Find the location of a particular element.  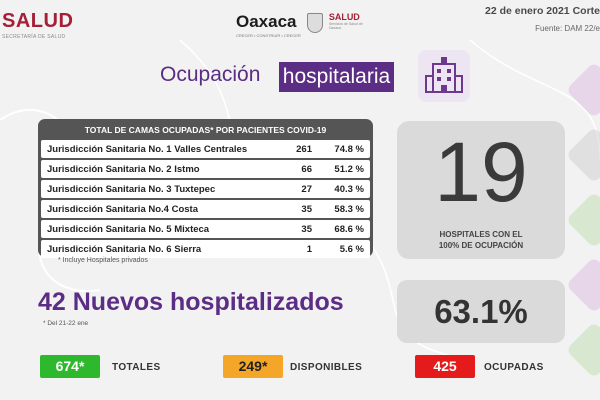

hospitals-full-count: 19 is located at coordinates (481, 172).